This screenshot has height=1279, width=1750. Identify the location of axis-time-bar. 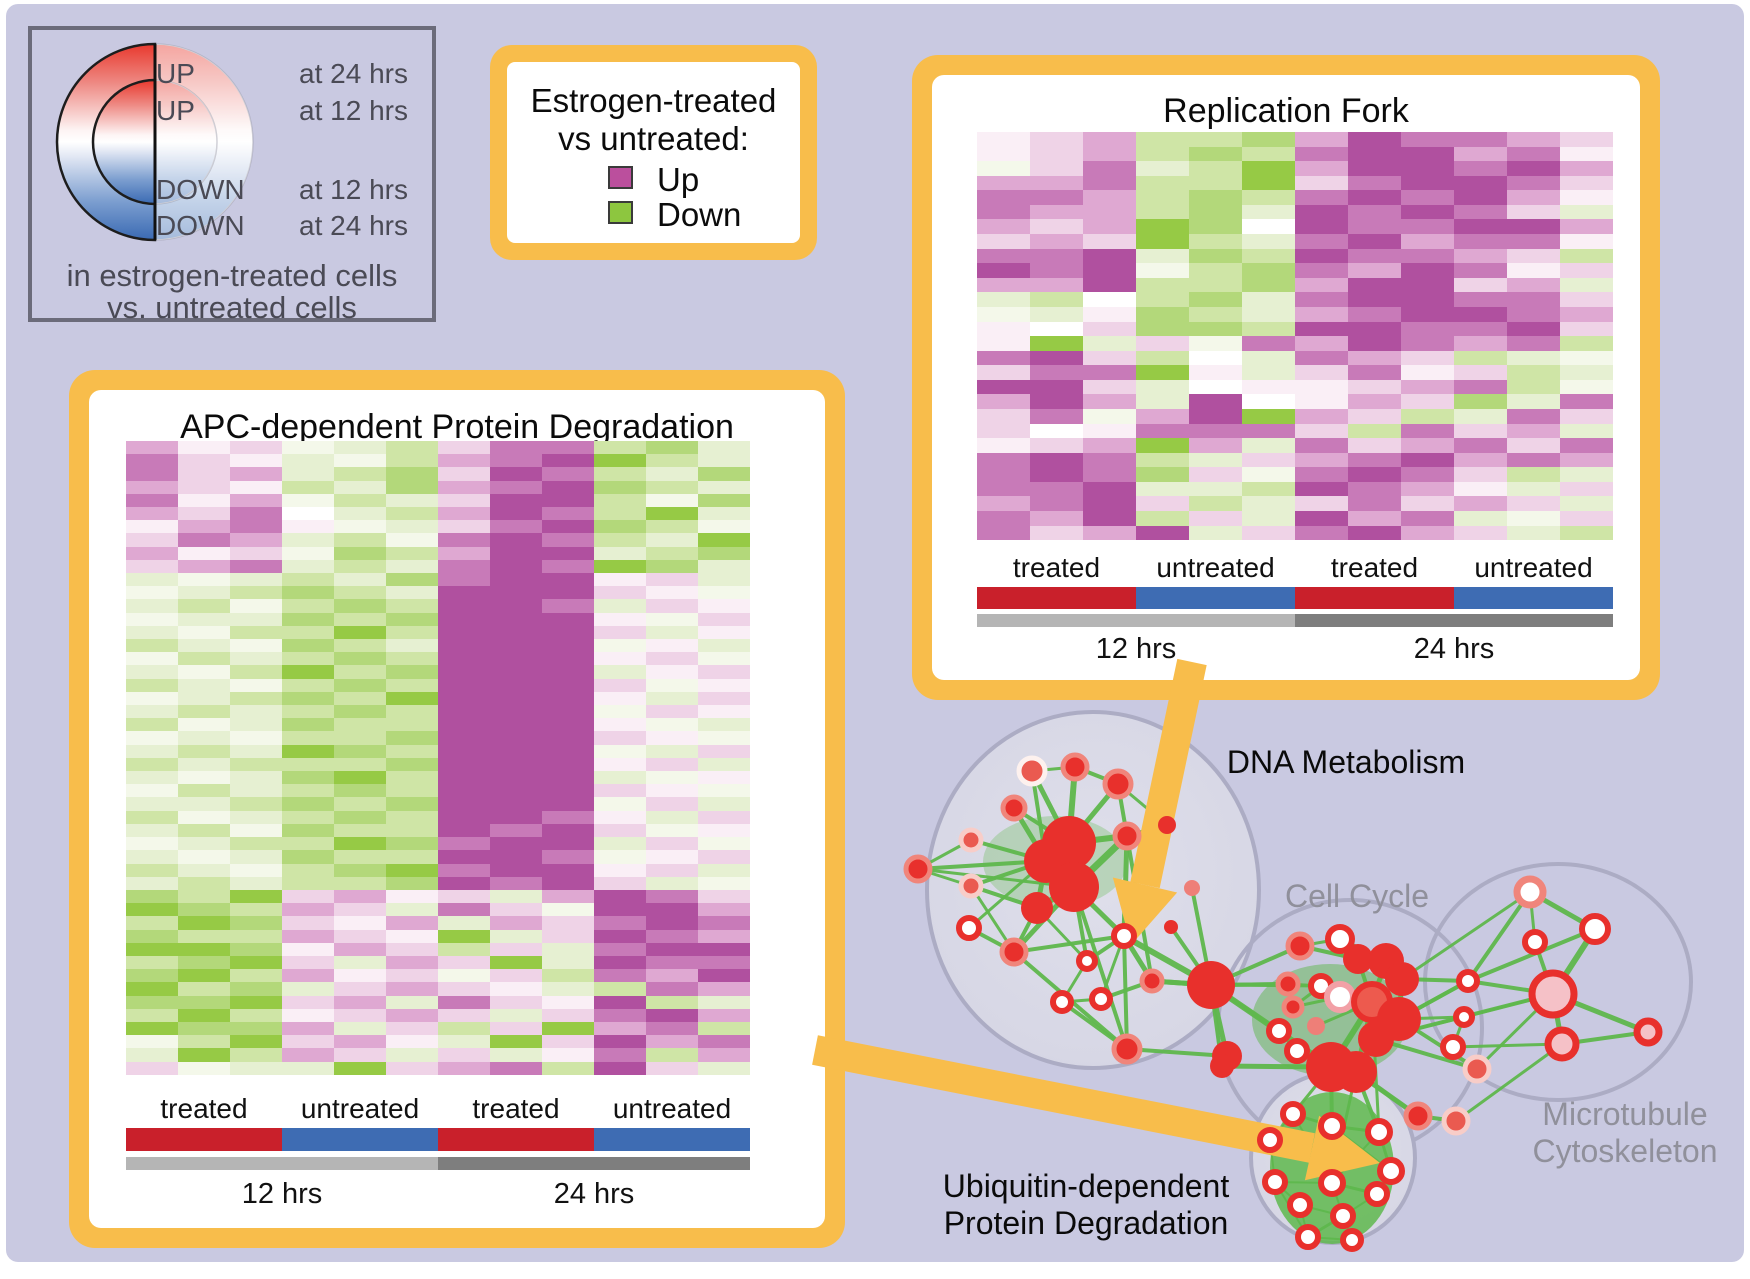
(594, 1163).